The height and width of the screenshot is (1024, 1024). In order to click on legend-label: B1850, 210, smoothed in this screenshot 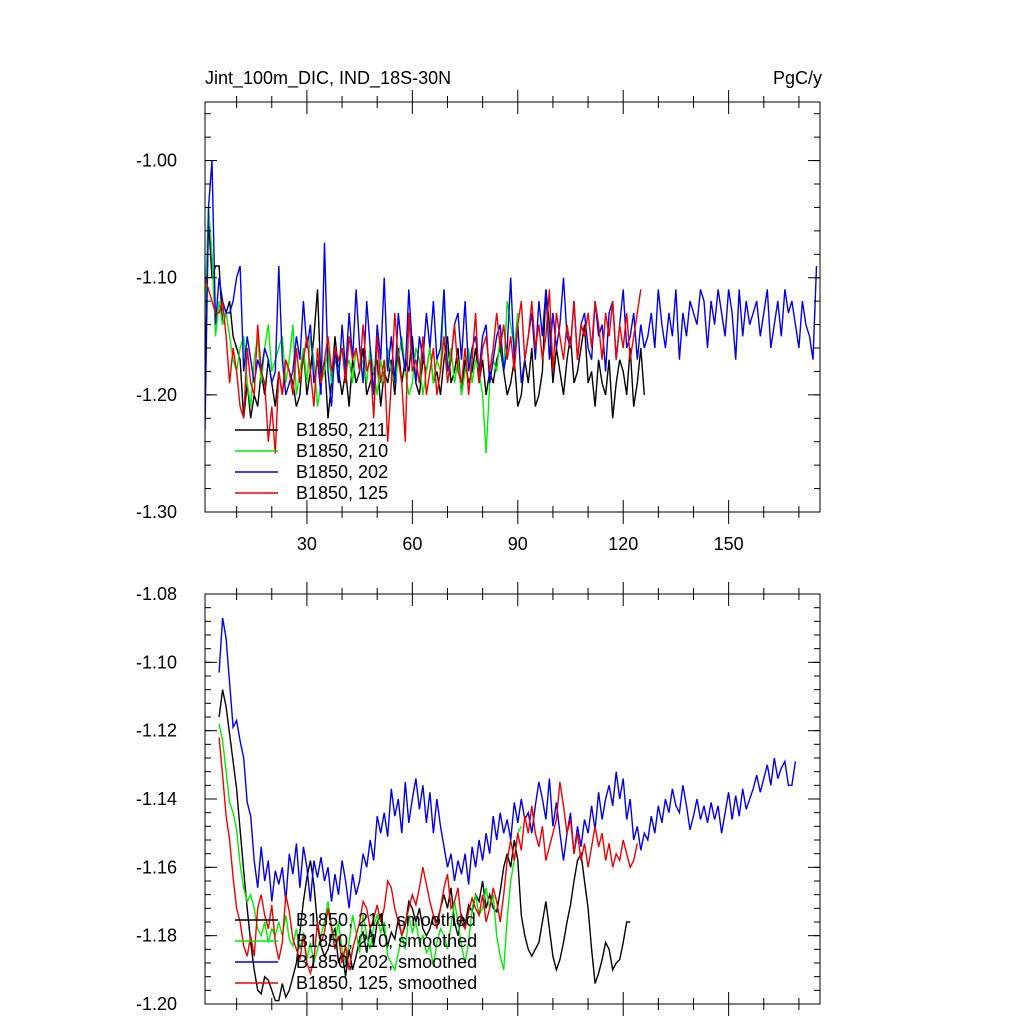, I will do `click(386, 941)`.